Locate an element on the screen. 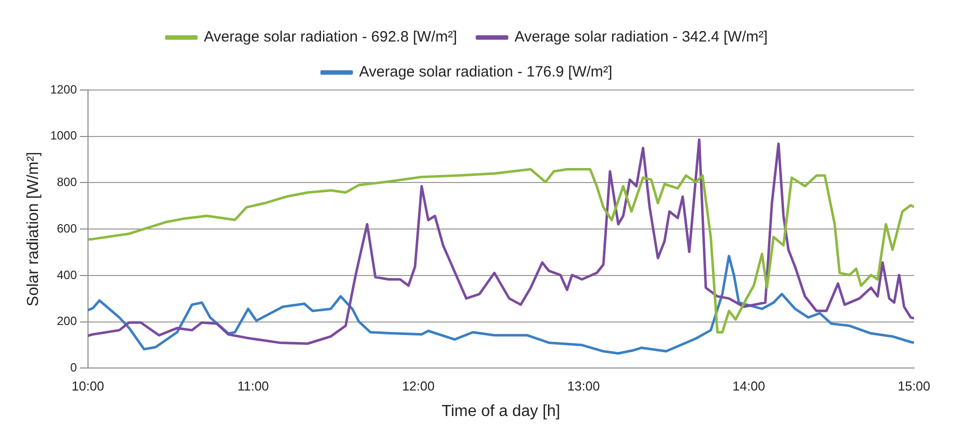 Image resolution: width=954 pixels, height=445 pixels. y-tick-label: 600 is located at coordinates (67, 228).